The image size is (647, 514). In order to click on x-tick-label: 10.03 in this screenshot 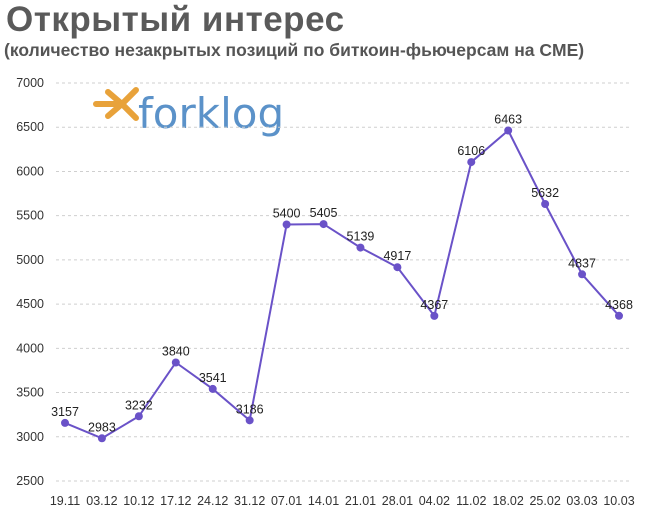, I will do `click(618, 501)`.